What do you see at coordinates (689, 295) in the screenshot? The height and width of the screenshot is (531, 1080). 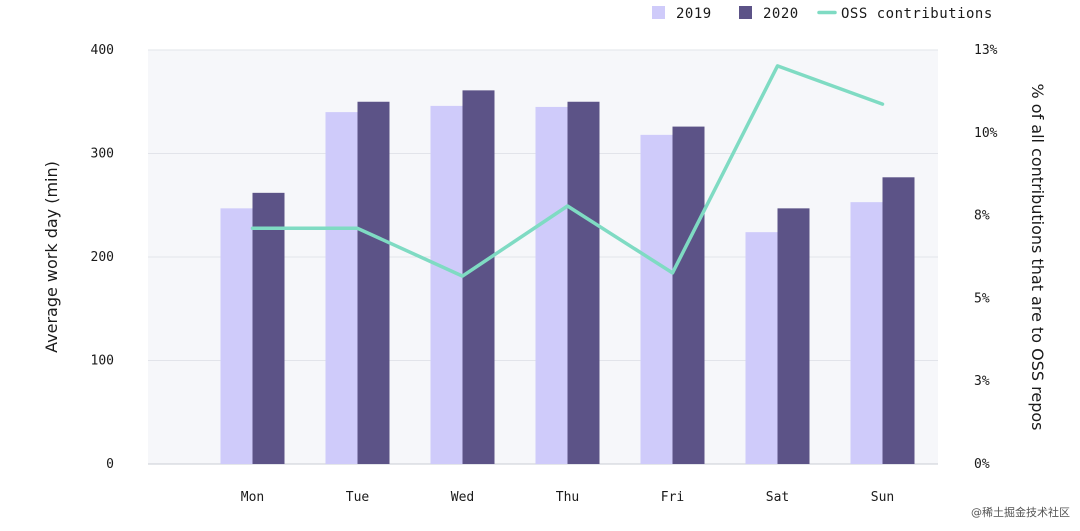 I see `bar-2020-fri` at bounding box center [689, 295].